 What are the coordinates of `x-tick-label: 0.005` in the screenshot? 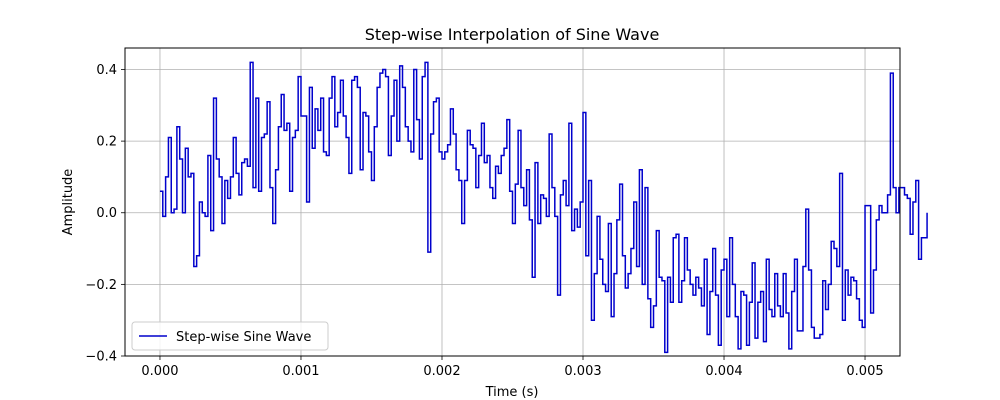 It's located at (864, 371).